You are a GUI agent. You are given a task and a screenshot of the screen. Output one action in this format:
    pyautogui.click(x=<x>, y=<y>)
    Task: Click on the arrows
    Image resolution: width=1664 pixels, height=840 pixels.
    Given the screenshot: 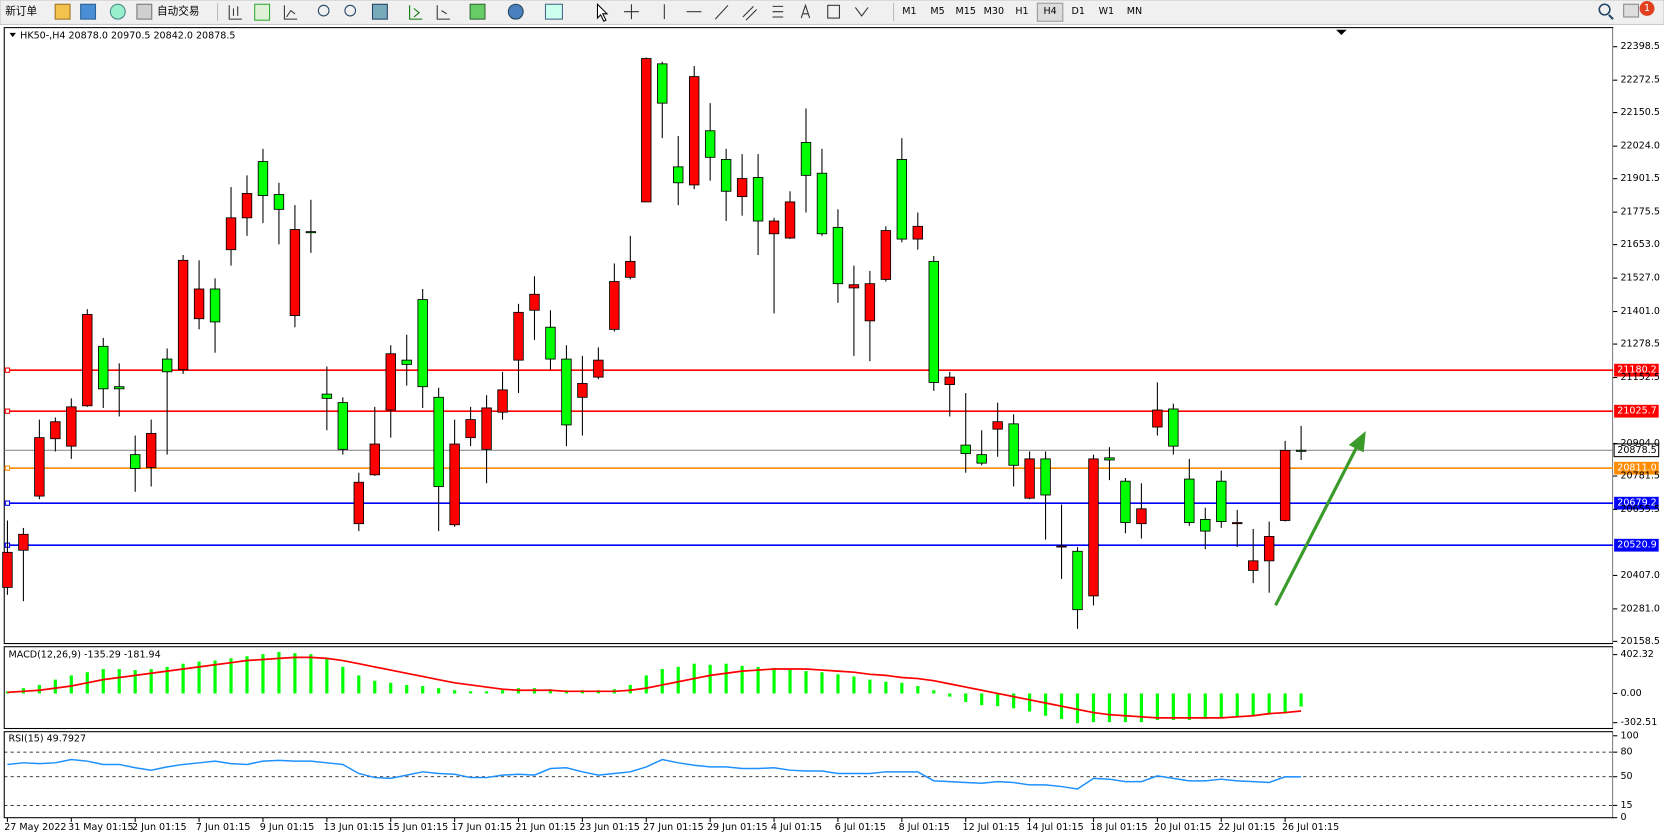 What is the action you would take?
    pyautogui.click(x=861, y=12)
    